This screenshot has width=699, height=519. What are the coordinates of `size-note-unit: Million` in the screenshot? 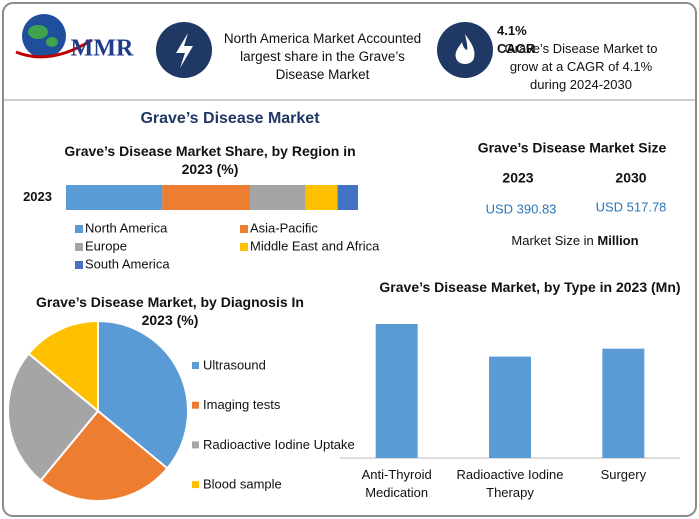 It's located at (617, 240).